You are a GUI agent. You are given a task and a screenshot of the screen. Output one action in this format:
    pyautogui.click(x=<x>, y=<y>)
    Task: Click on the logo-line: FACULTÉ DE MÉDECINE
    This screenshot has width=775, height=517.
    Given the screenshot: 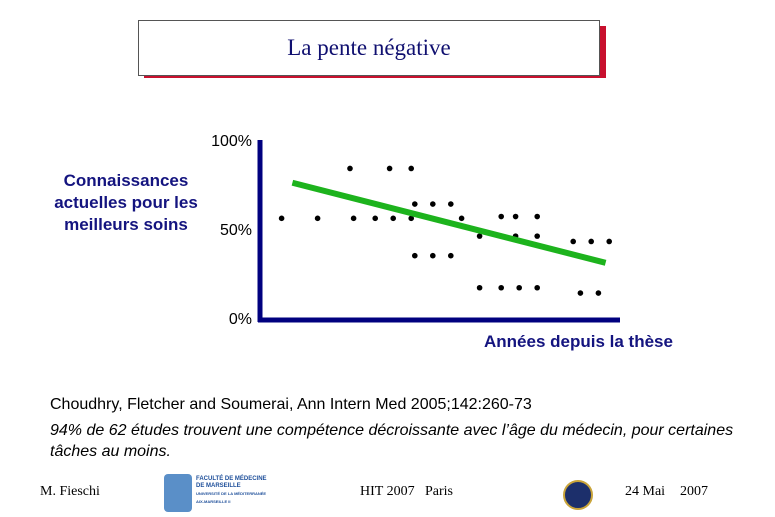 What is the action you would take?
    pyautogui.click(x=231, y=479)
    